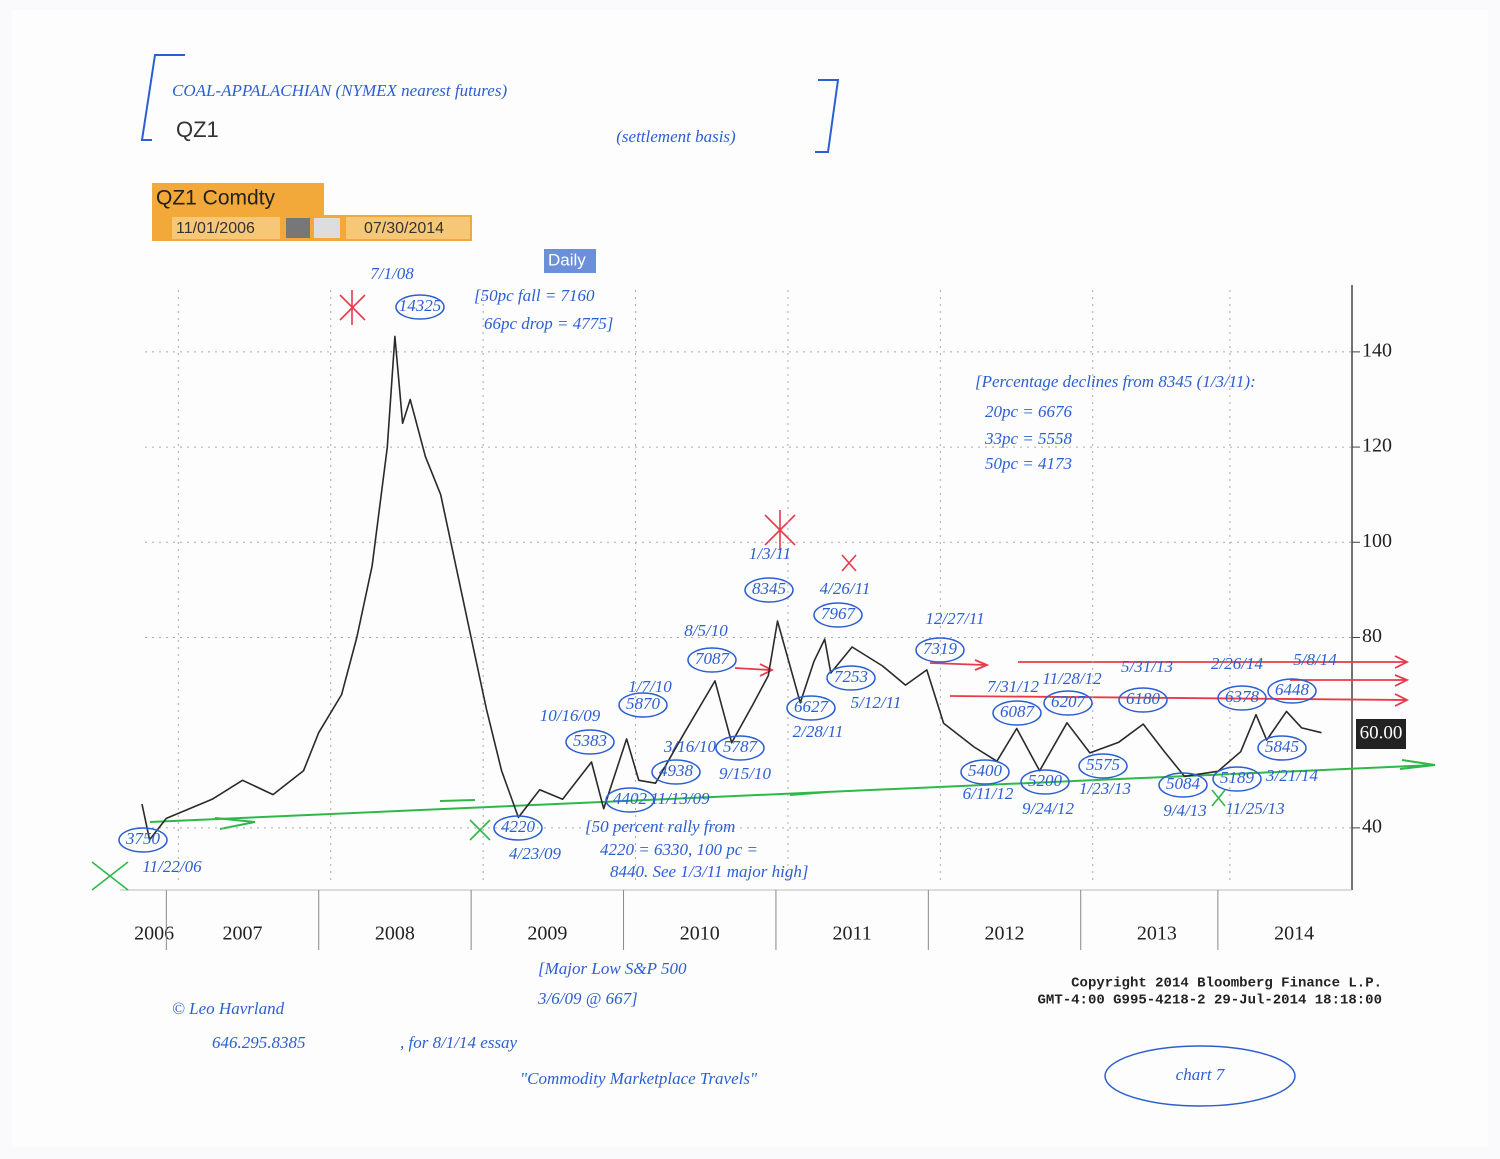 This screenshot has width=1500, height=1159. What do you see at coordinates (818, 731) in the screenshot?
I see `annotation: 2/28/11` at bounding box center [818, 731].